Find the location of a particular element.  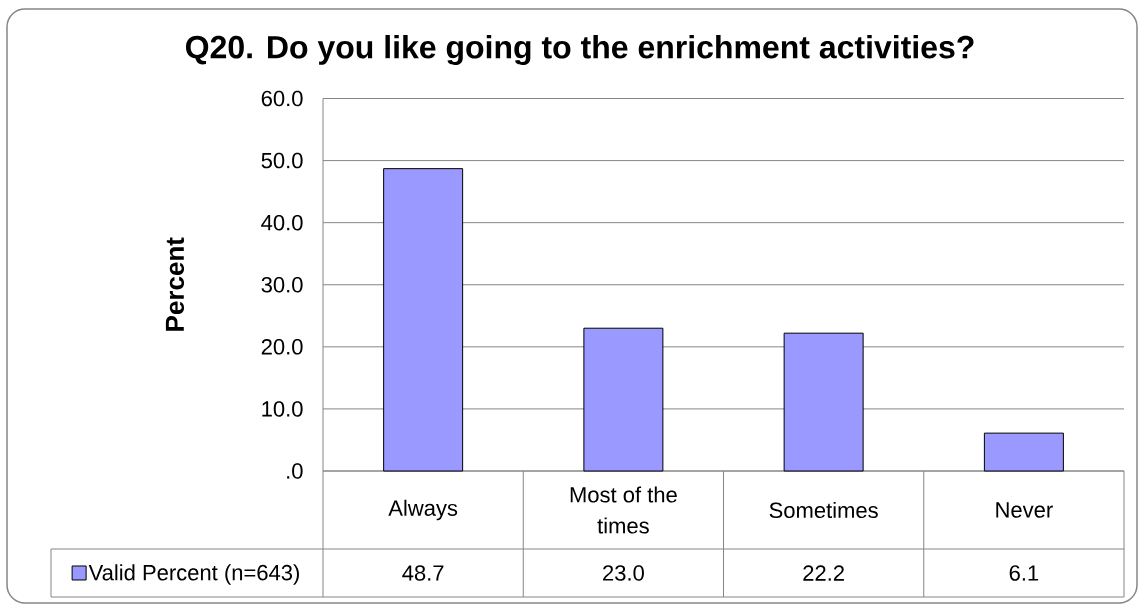

data-label: 48.7 is located at coordinates (423, 573).